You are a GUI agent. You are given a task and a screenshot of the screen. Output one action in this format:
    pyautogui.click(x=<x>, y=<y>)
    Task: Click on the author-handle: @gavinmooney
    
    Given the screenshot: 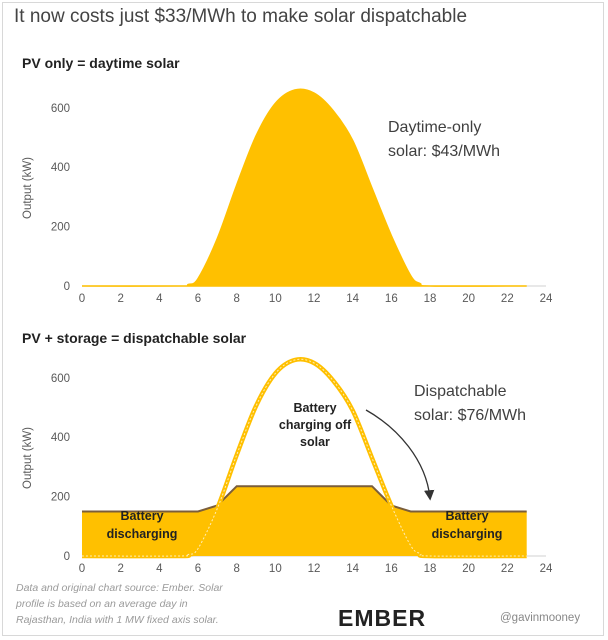 What is the action you would take?
    pyautogui.click(x=540, y=618)
    